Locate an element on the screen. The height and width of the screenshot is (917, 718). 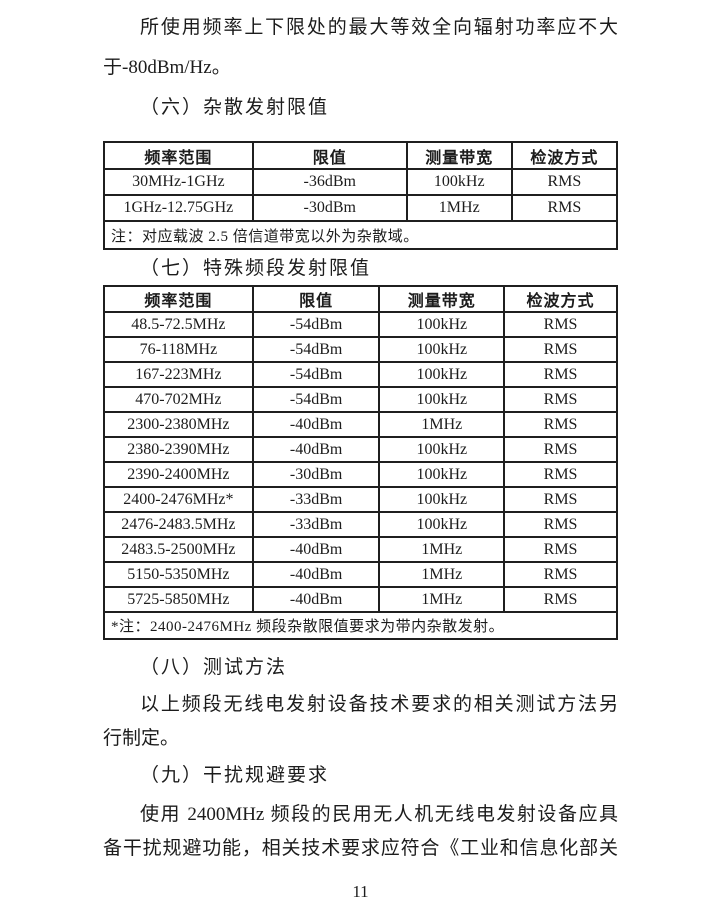
table-cell: 2476-2483.5MHz is located at coordinates (178, 524).